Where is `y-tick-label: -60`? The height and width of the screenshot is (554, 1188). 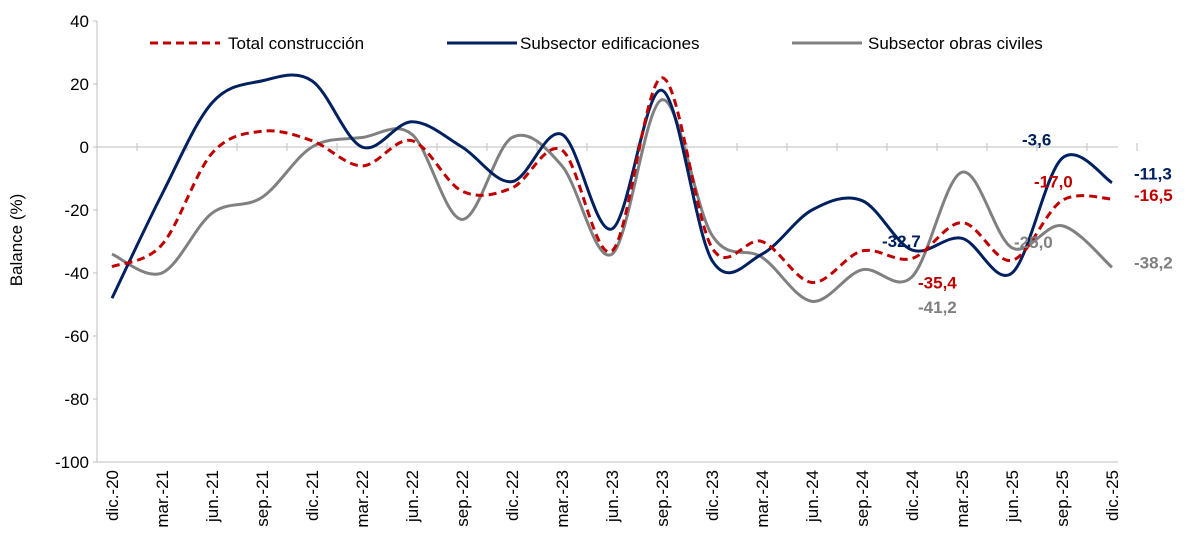 y-tick-label: -60 is located at coordinates (76, 336).